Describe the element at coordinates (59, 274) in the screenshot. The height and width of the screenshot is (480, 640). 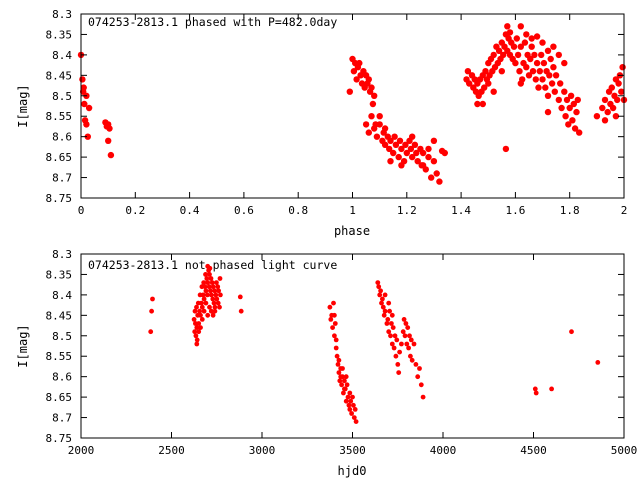
I see `y-tick-label: 8.35` at that location.